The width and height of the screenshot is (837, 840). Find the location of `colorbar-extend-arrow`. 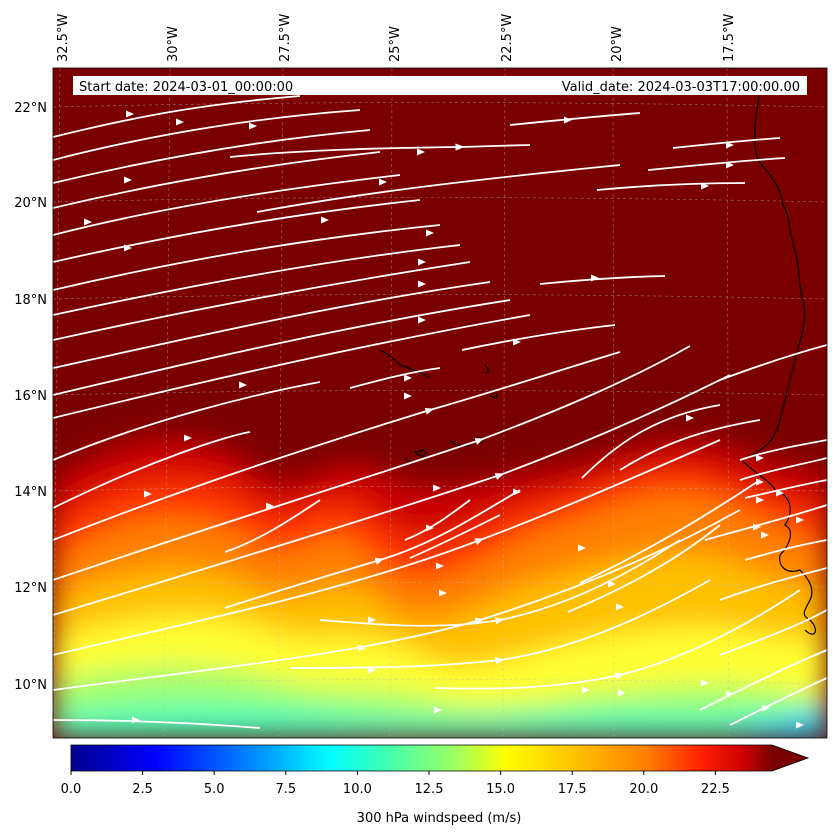

colorbar-extend-arrow is located at coordinates (790, 758).